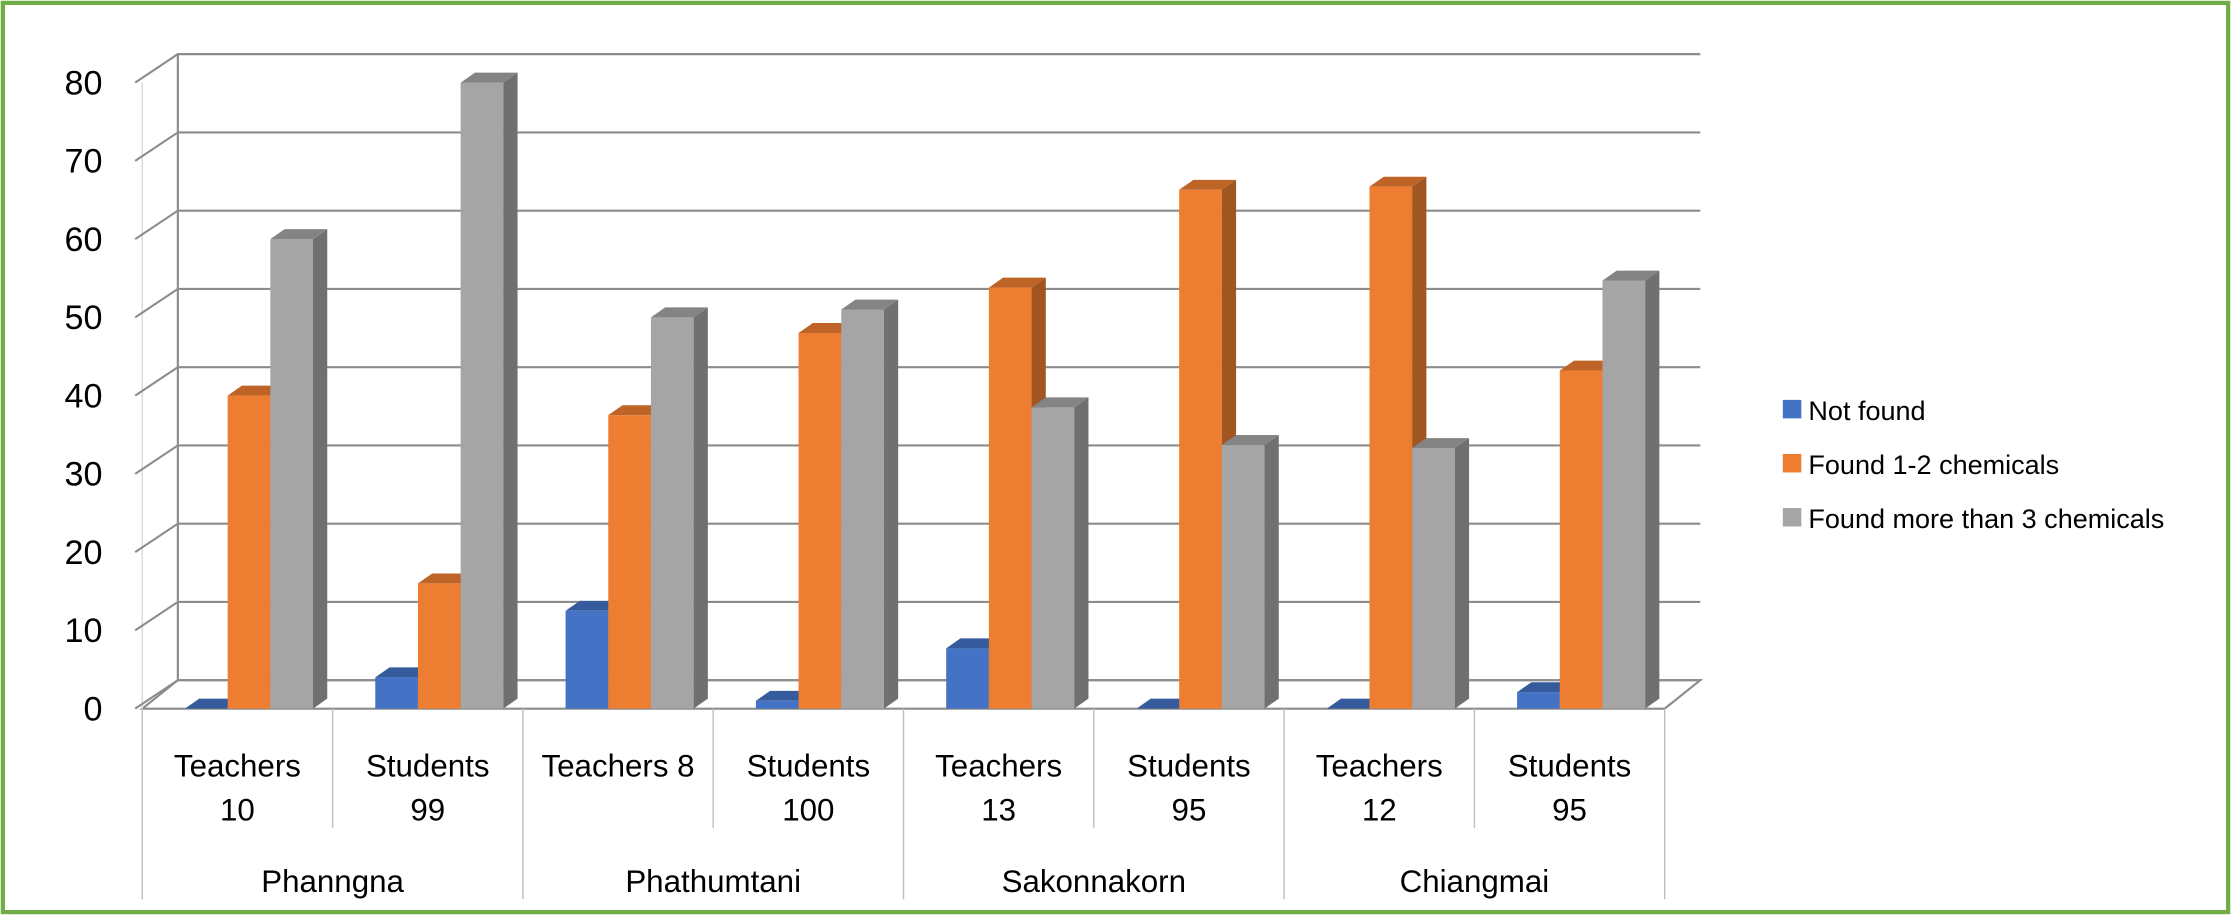 This screenshot has height=915, width=2231. What do you see at coordinates (332, 881) in the screenshot?
I see `group-label: Phanngna` at bounding box center [332, 881].